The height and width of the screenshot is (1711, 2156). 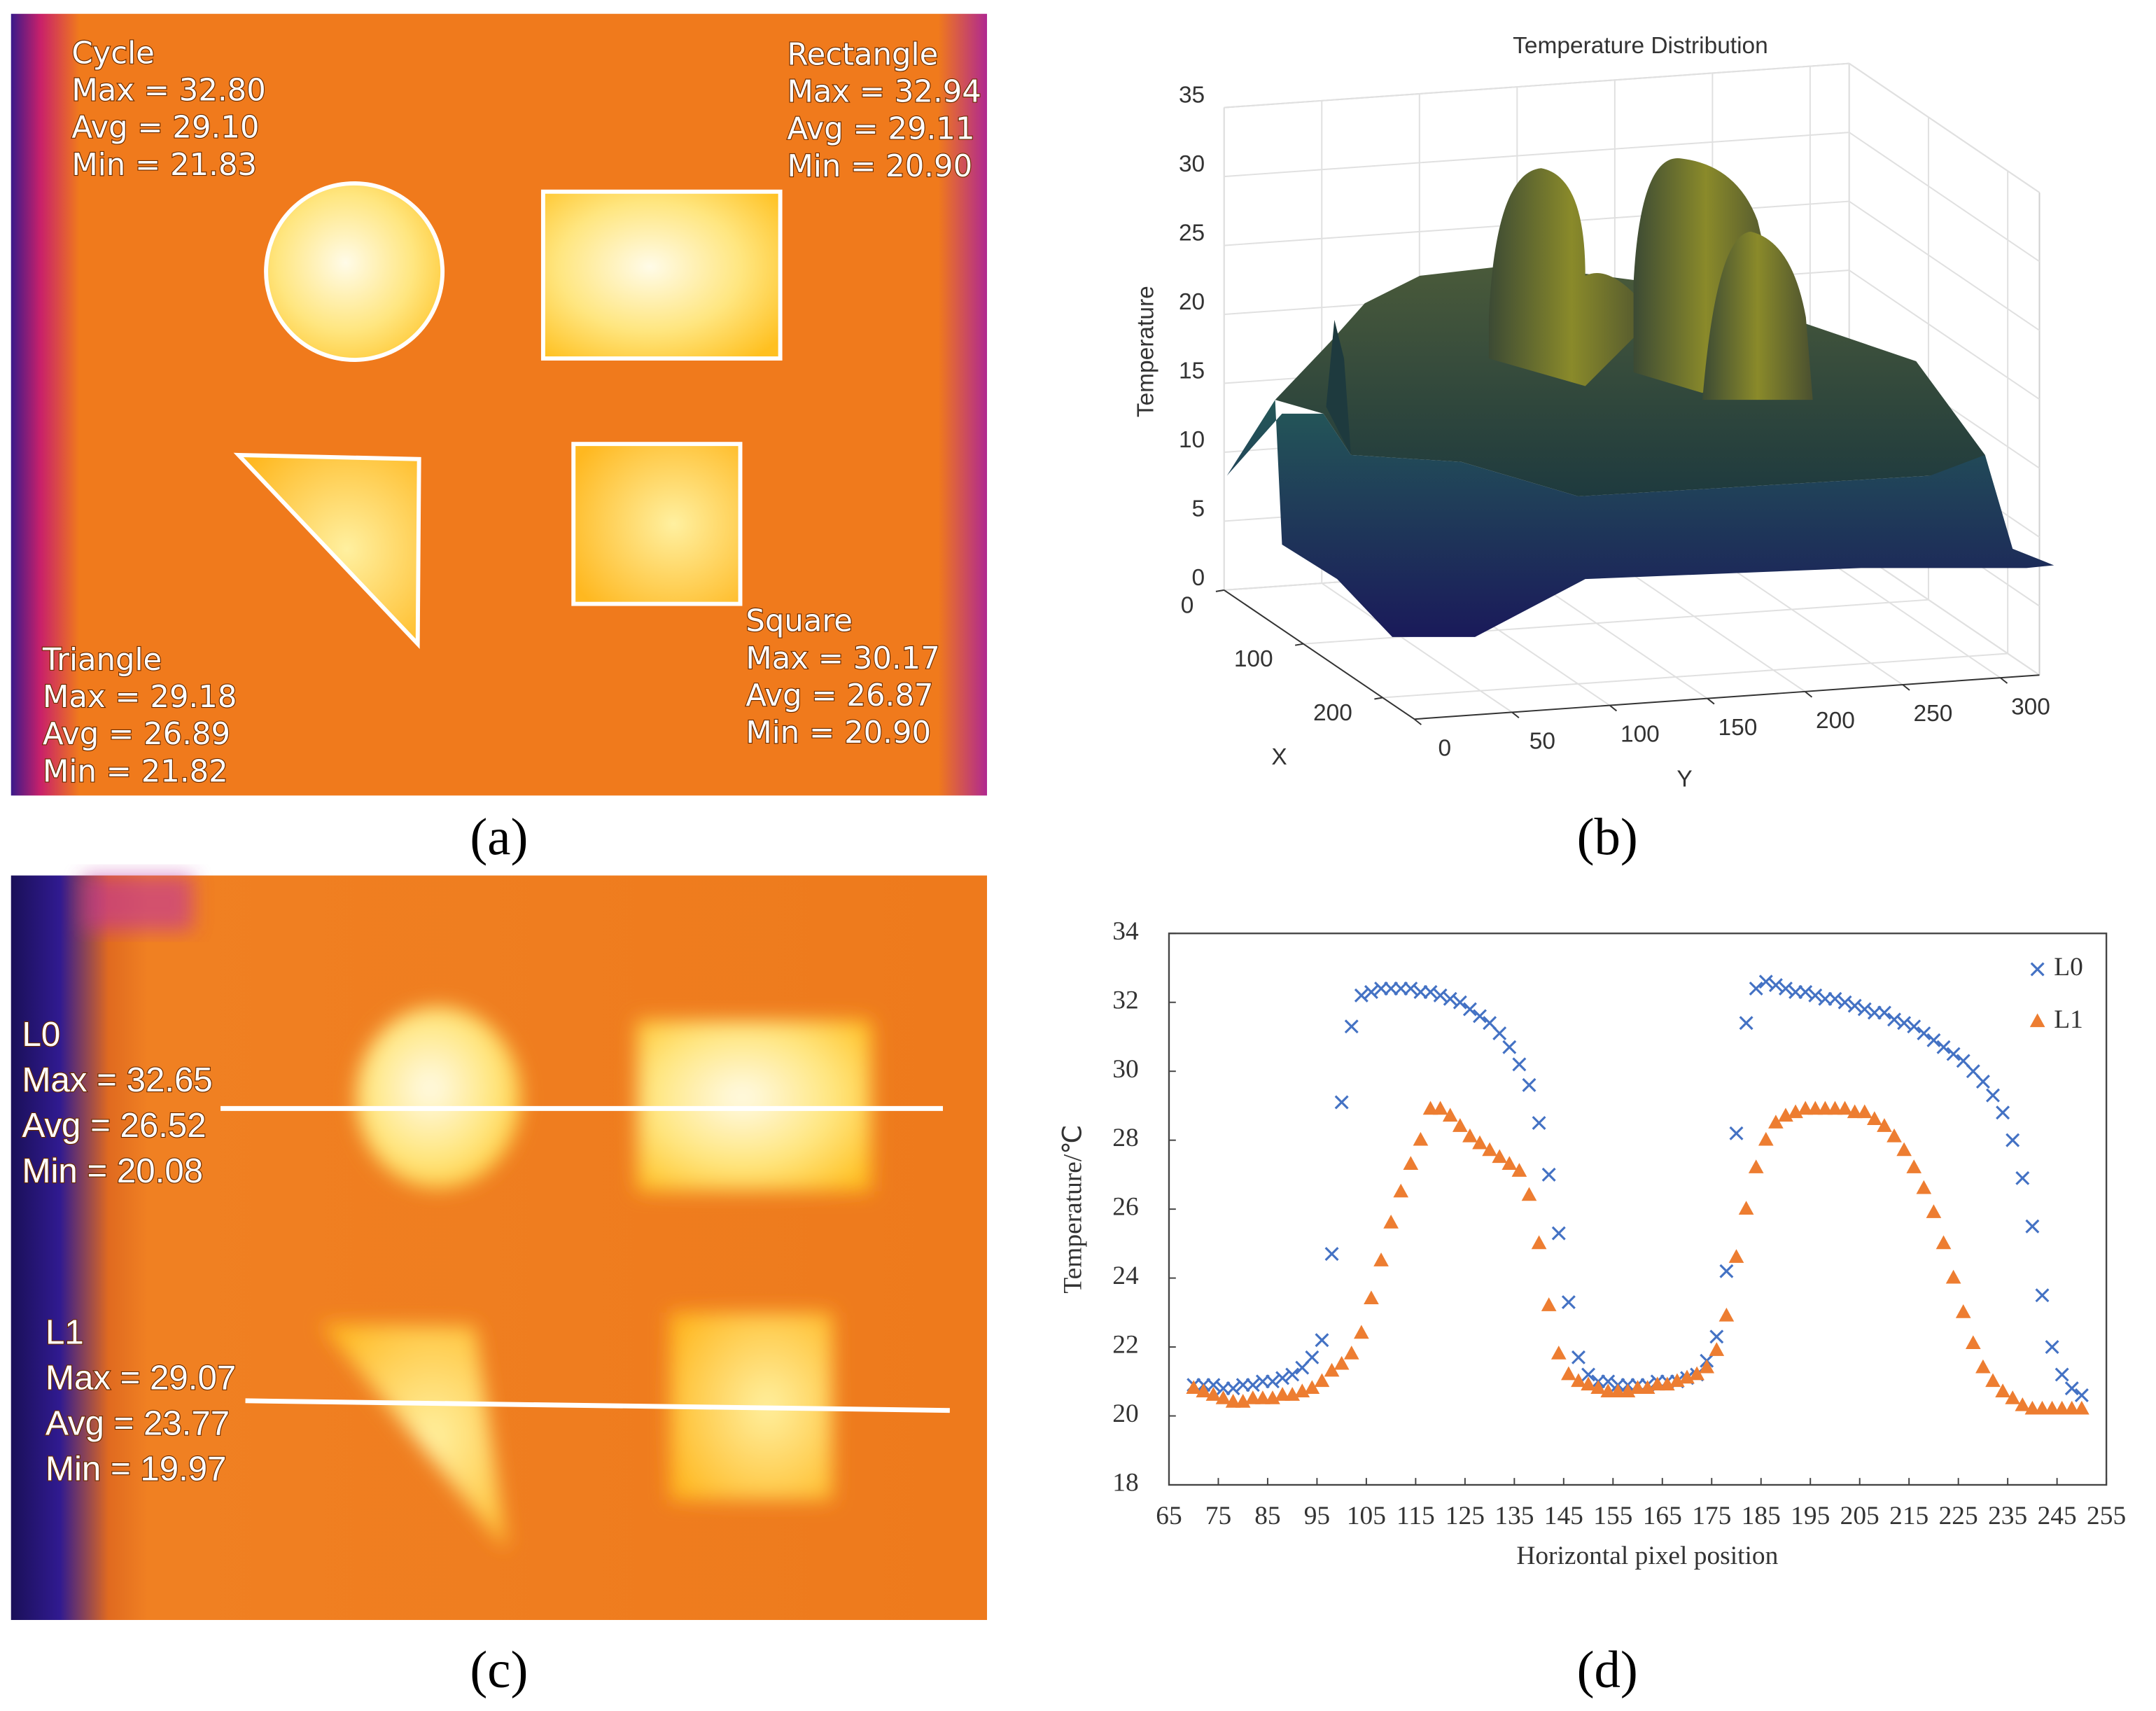 What do you see at coordinates (1253, 659) in the screenshot?
I see `x-tick-label: 100` at bounding box center [1253, 659].